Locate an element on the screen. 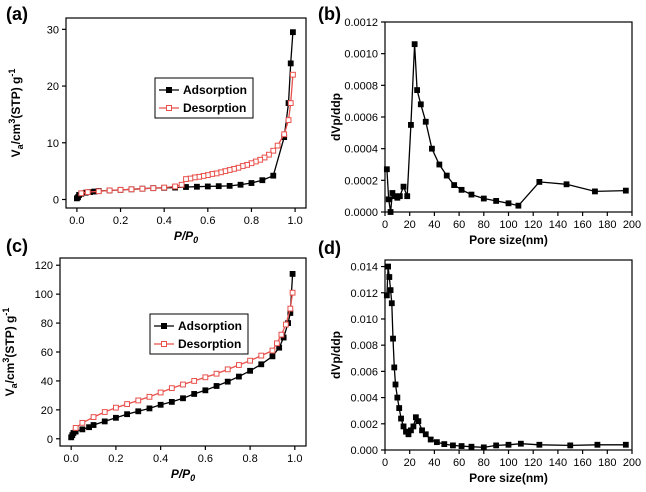 This screenshot has height=492, width=646. x-tick-label: 1.0 is located at coordinates (294, 221).